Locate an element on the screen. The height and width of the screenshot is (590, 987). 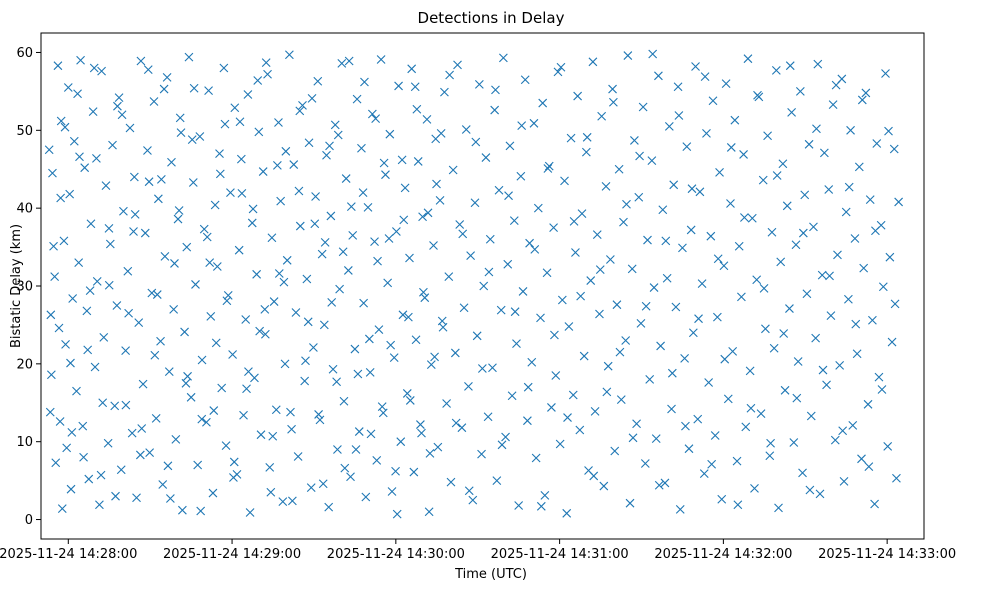
y-tick-label: 40 is located at coordinates (24, 209).